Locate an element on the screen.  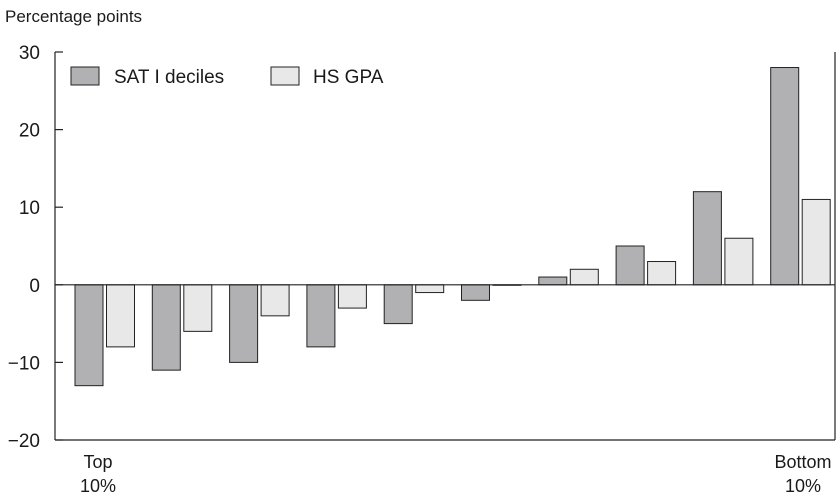
category-label-top-line1: Top is located at coordinates (97, 462).